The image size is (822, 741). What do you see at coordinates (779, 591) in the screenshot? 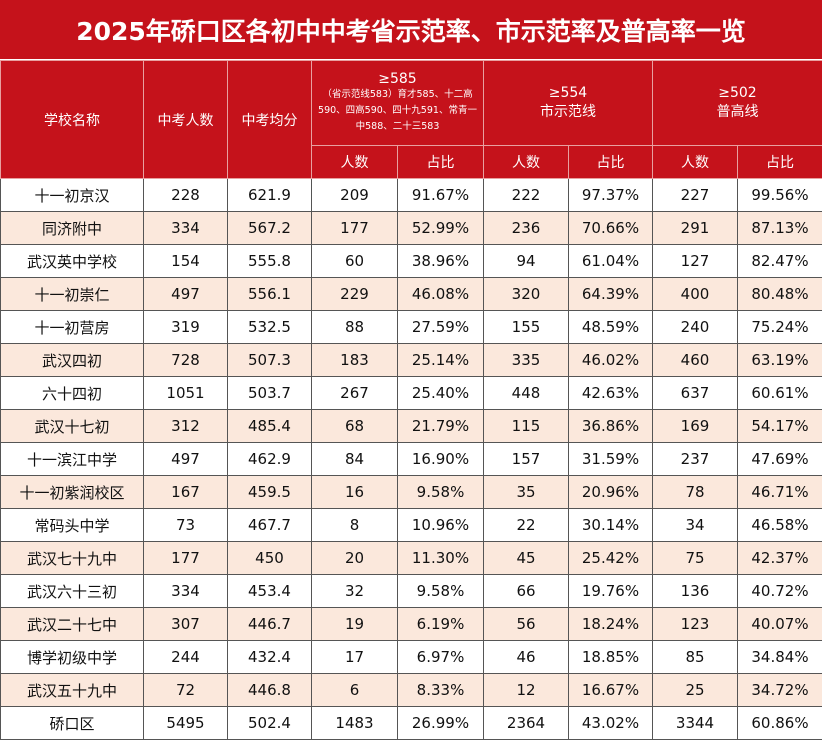
I see `table-cell: 40.72%` at bounding box center [779, 591].